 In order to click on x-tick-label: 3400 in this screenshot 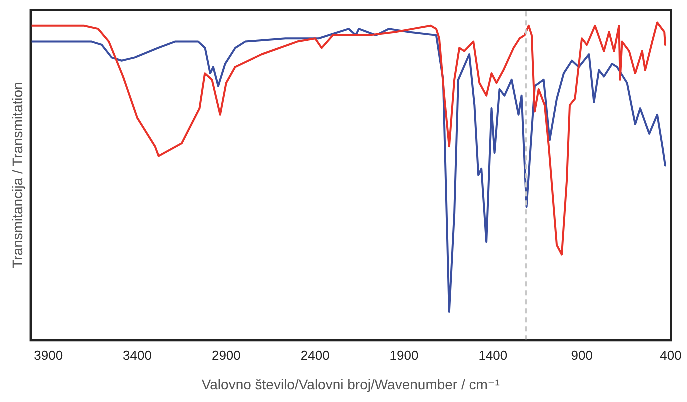, I will do `click(137, 355)`.